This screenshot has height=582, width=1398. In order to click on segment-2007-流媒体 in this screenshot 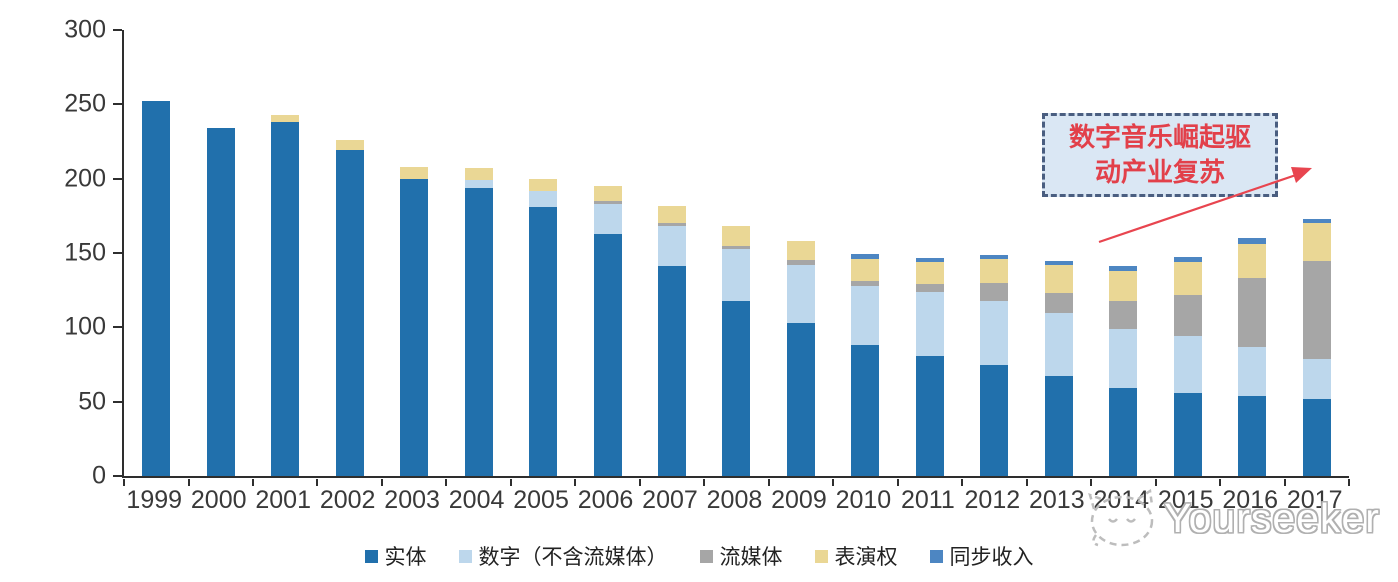, I will do `click(671, 225)`.